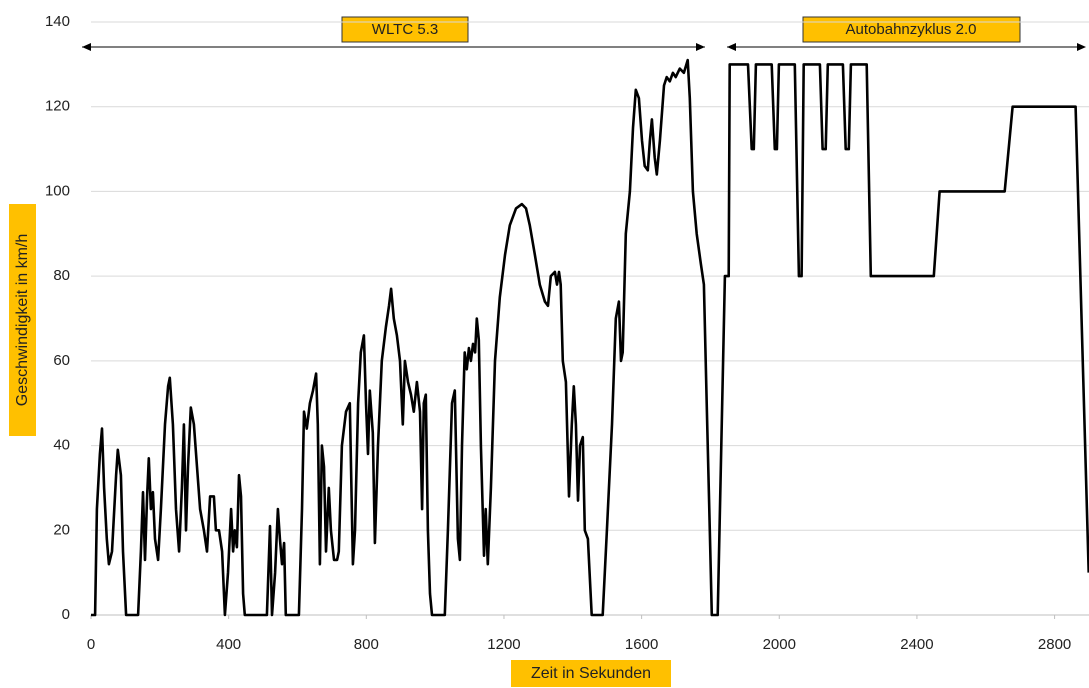  I want to click on y-tick-label: 140, so click(57, 21).